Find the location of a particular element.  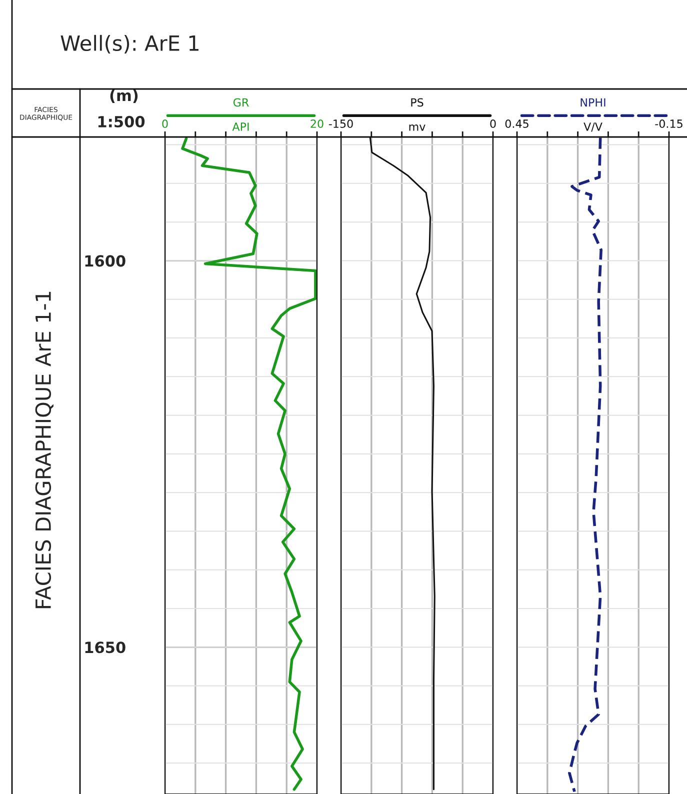

chart-title: GR is located at coordinates (241, 102).